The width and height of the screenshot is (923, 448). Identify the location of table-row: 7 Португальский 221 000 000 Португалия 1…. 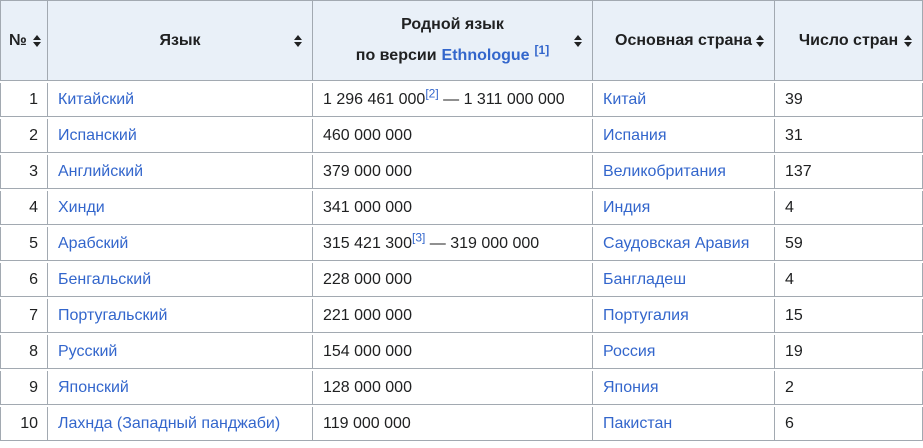
(461, 316).